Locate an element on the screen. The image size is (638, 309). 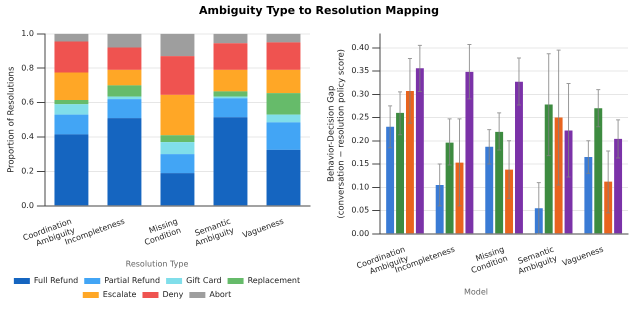
y-tick-label: 0.8 is located at coordinates (27, 67).